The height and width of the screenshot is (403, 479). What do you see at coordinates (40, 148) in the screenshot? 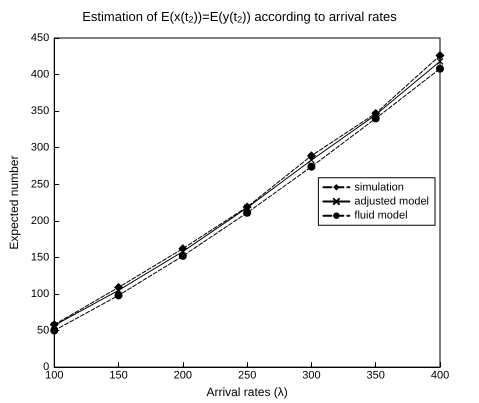
I see `y-tick-label: 300` at bounding box center [40, 148].